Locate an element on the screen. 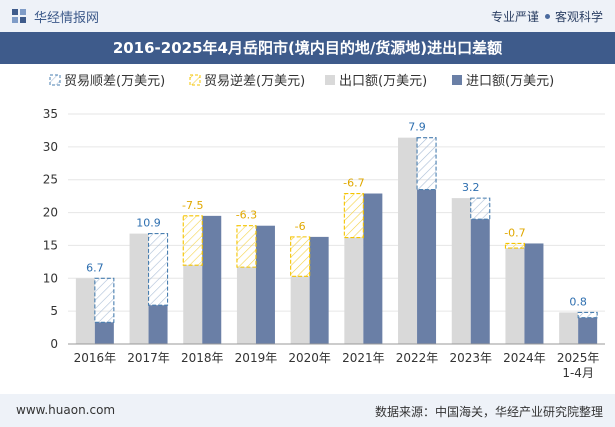  y-tick-label: 0 is located at coordinates (54, 344).